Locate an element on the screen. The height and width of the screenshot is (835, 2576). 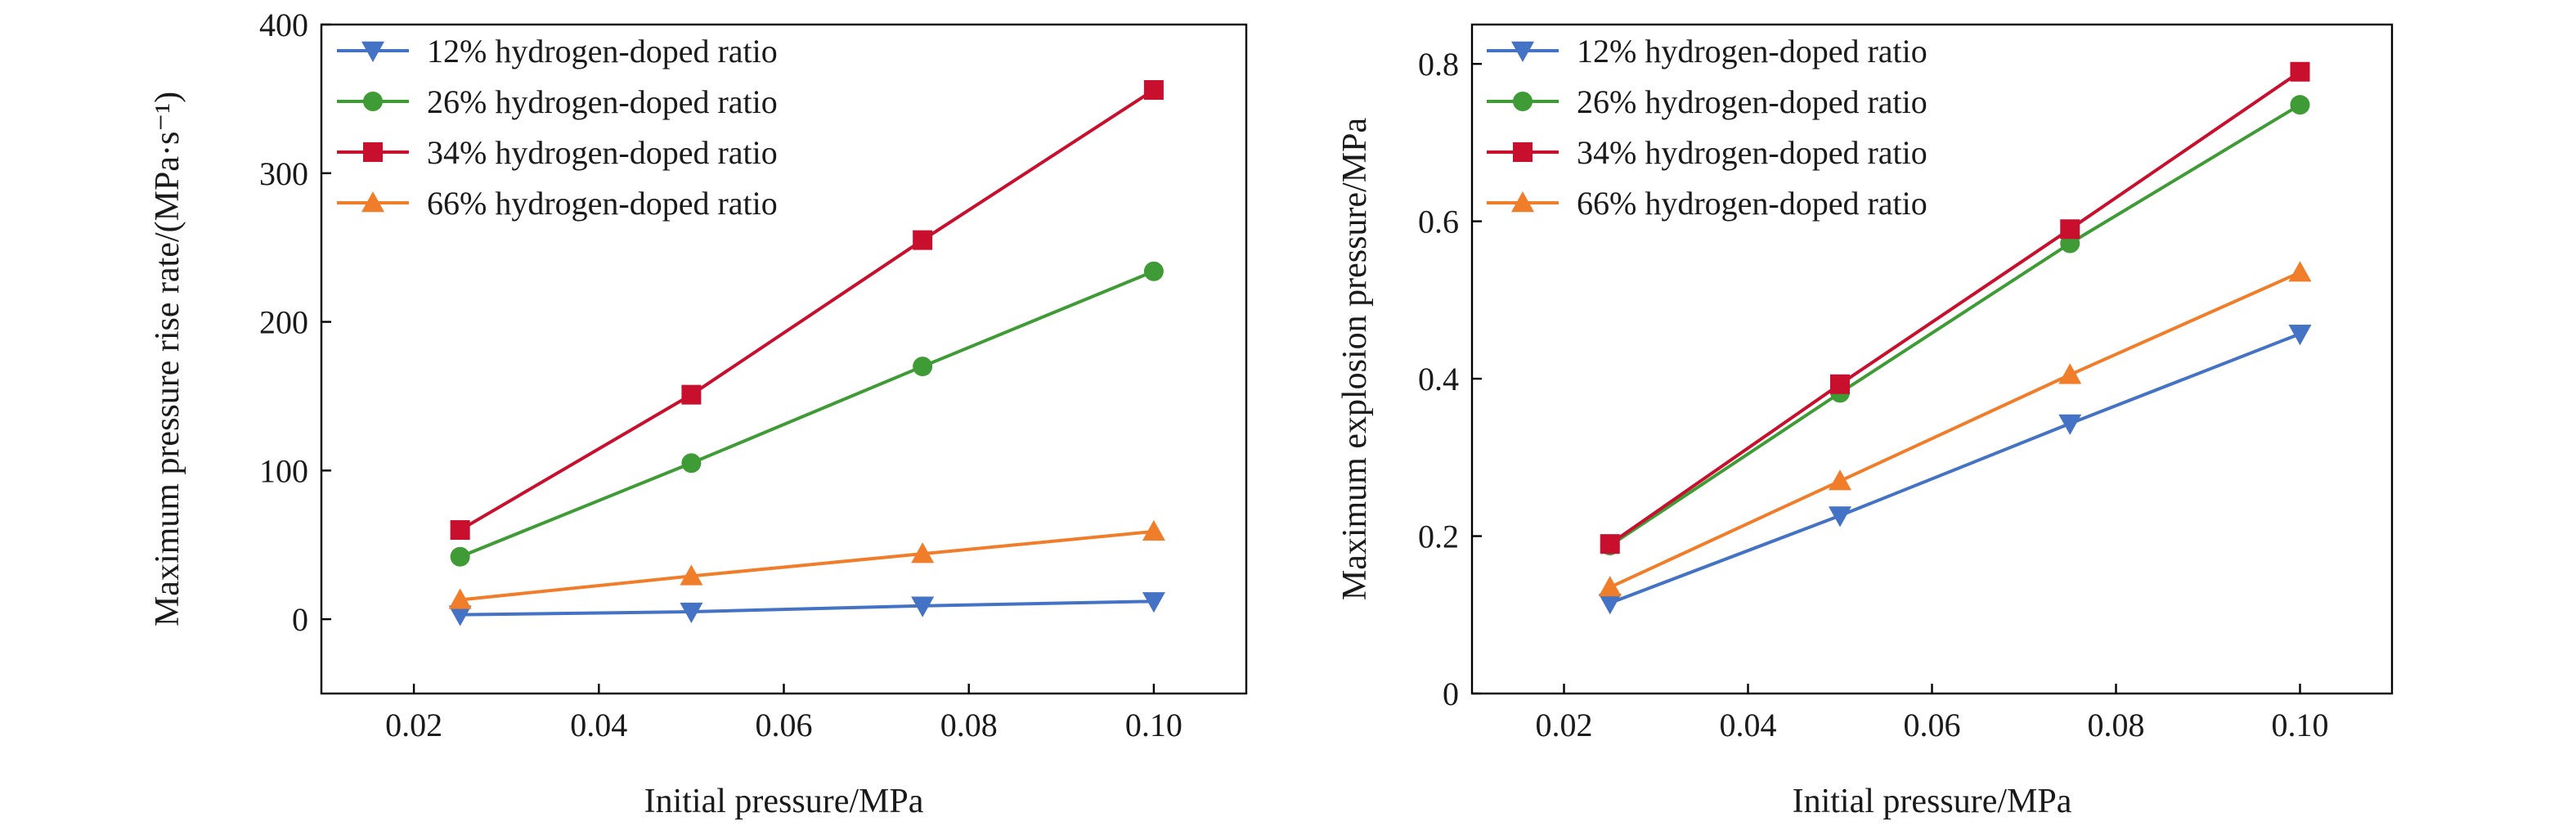
y-tick-label: 200 is located at coordinates (284, 322).